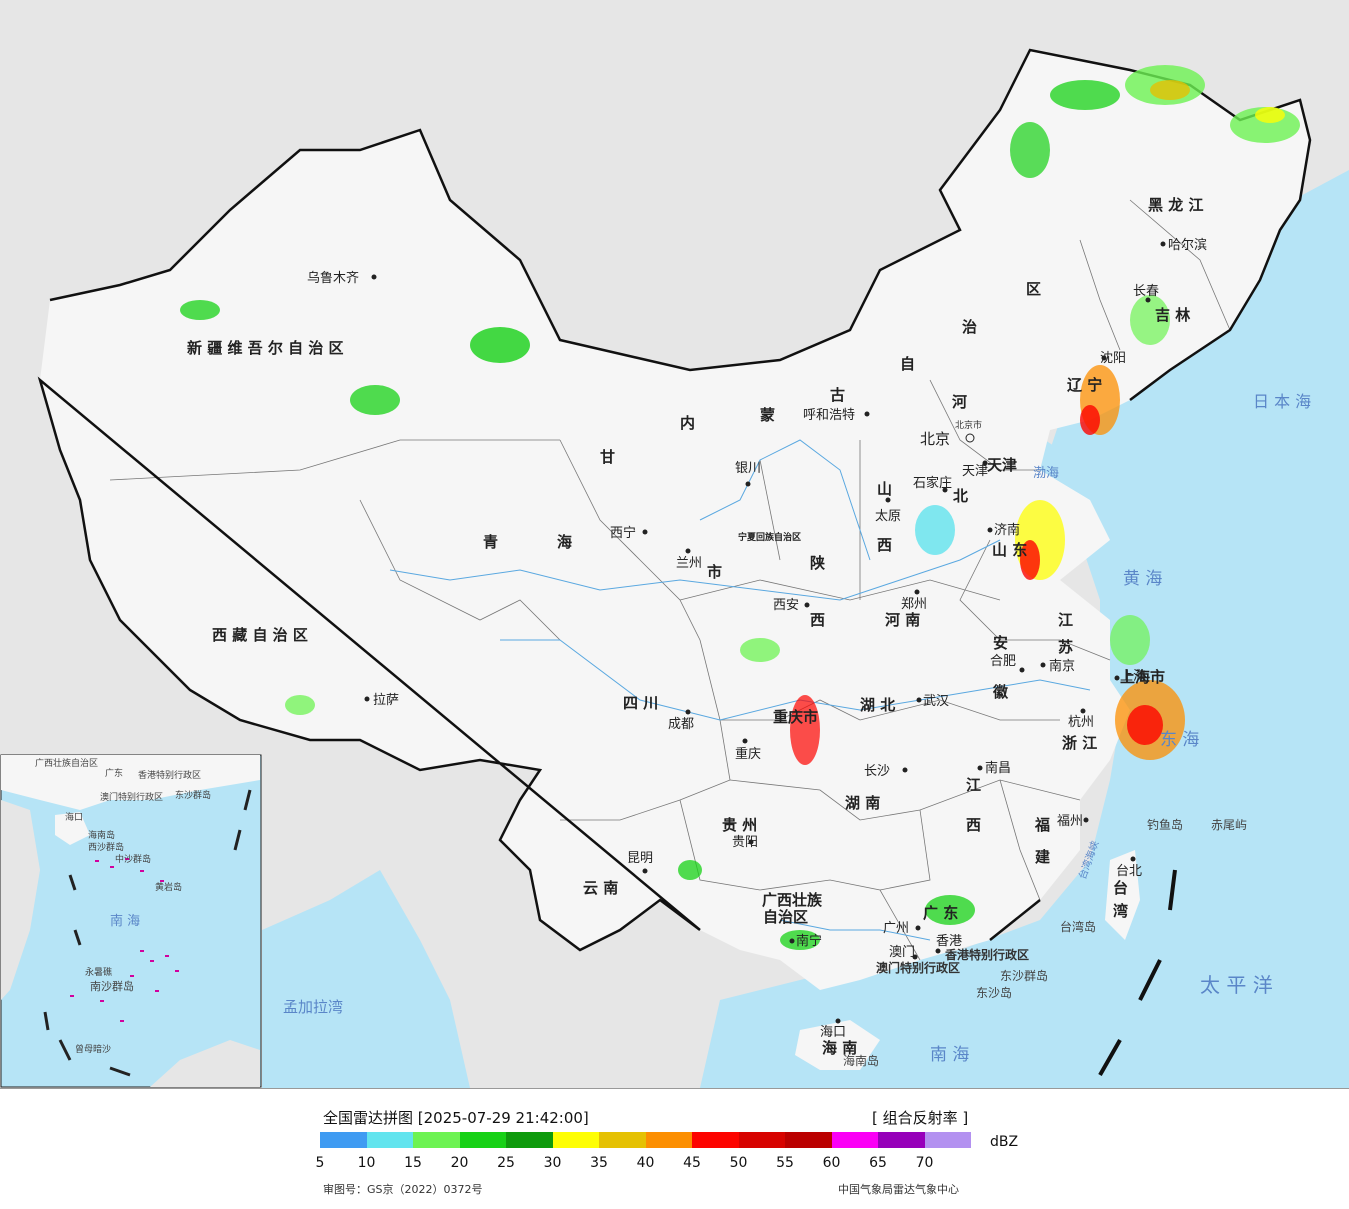  I want to click on city-kunming: 昆明, so click(640, 858).